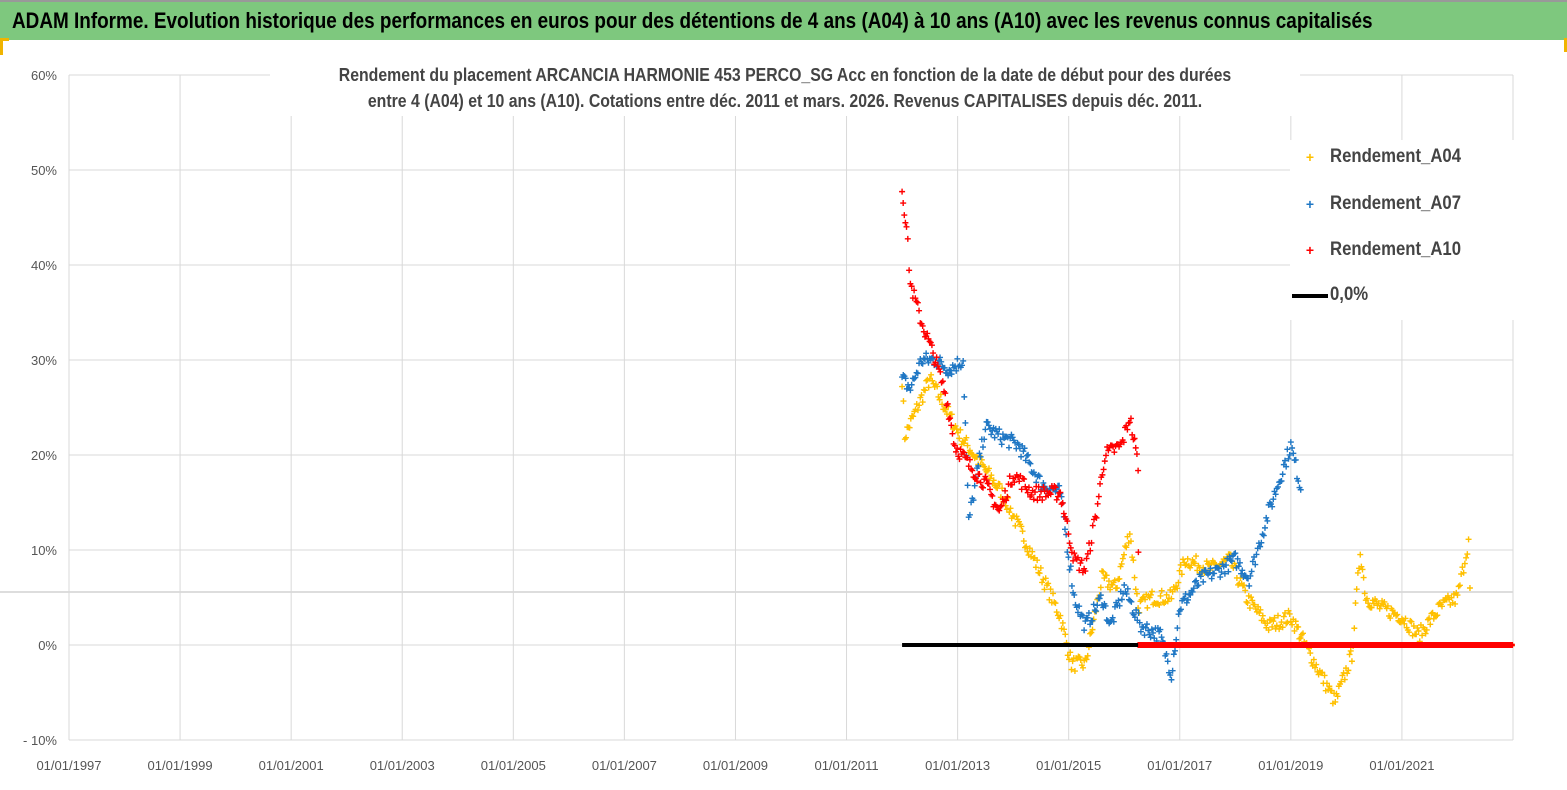 Image resolution: width=1567 pixels, height=790 pixels. Describe the element at coordinates (1310, 295) in the screenshot. I see `line-marker-icon` at that location.